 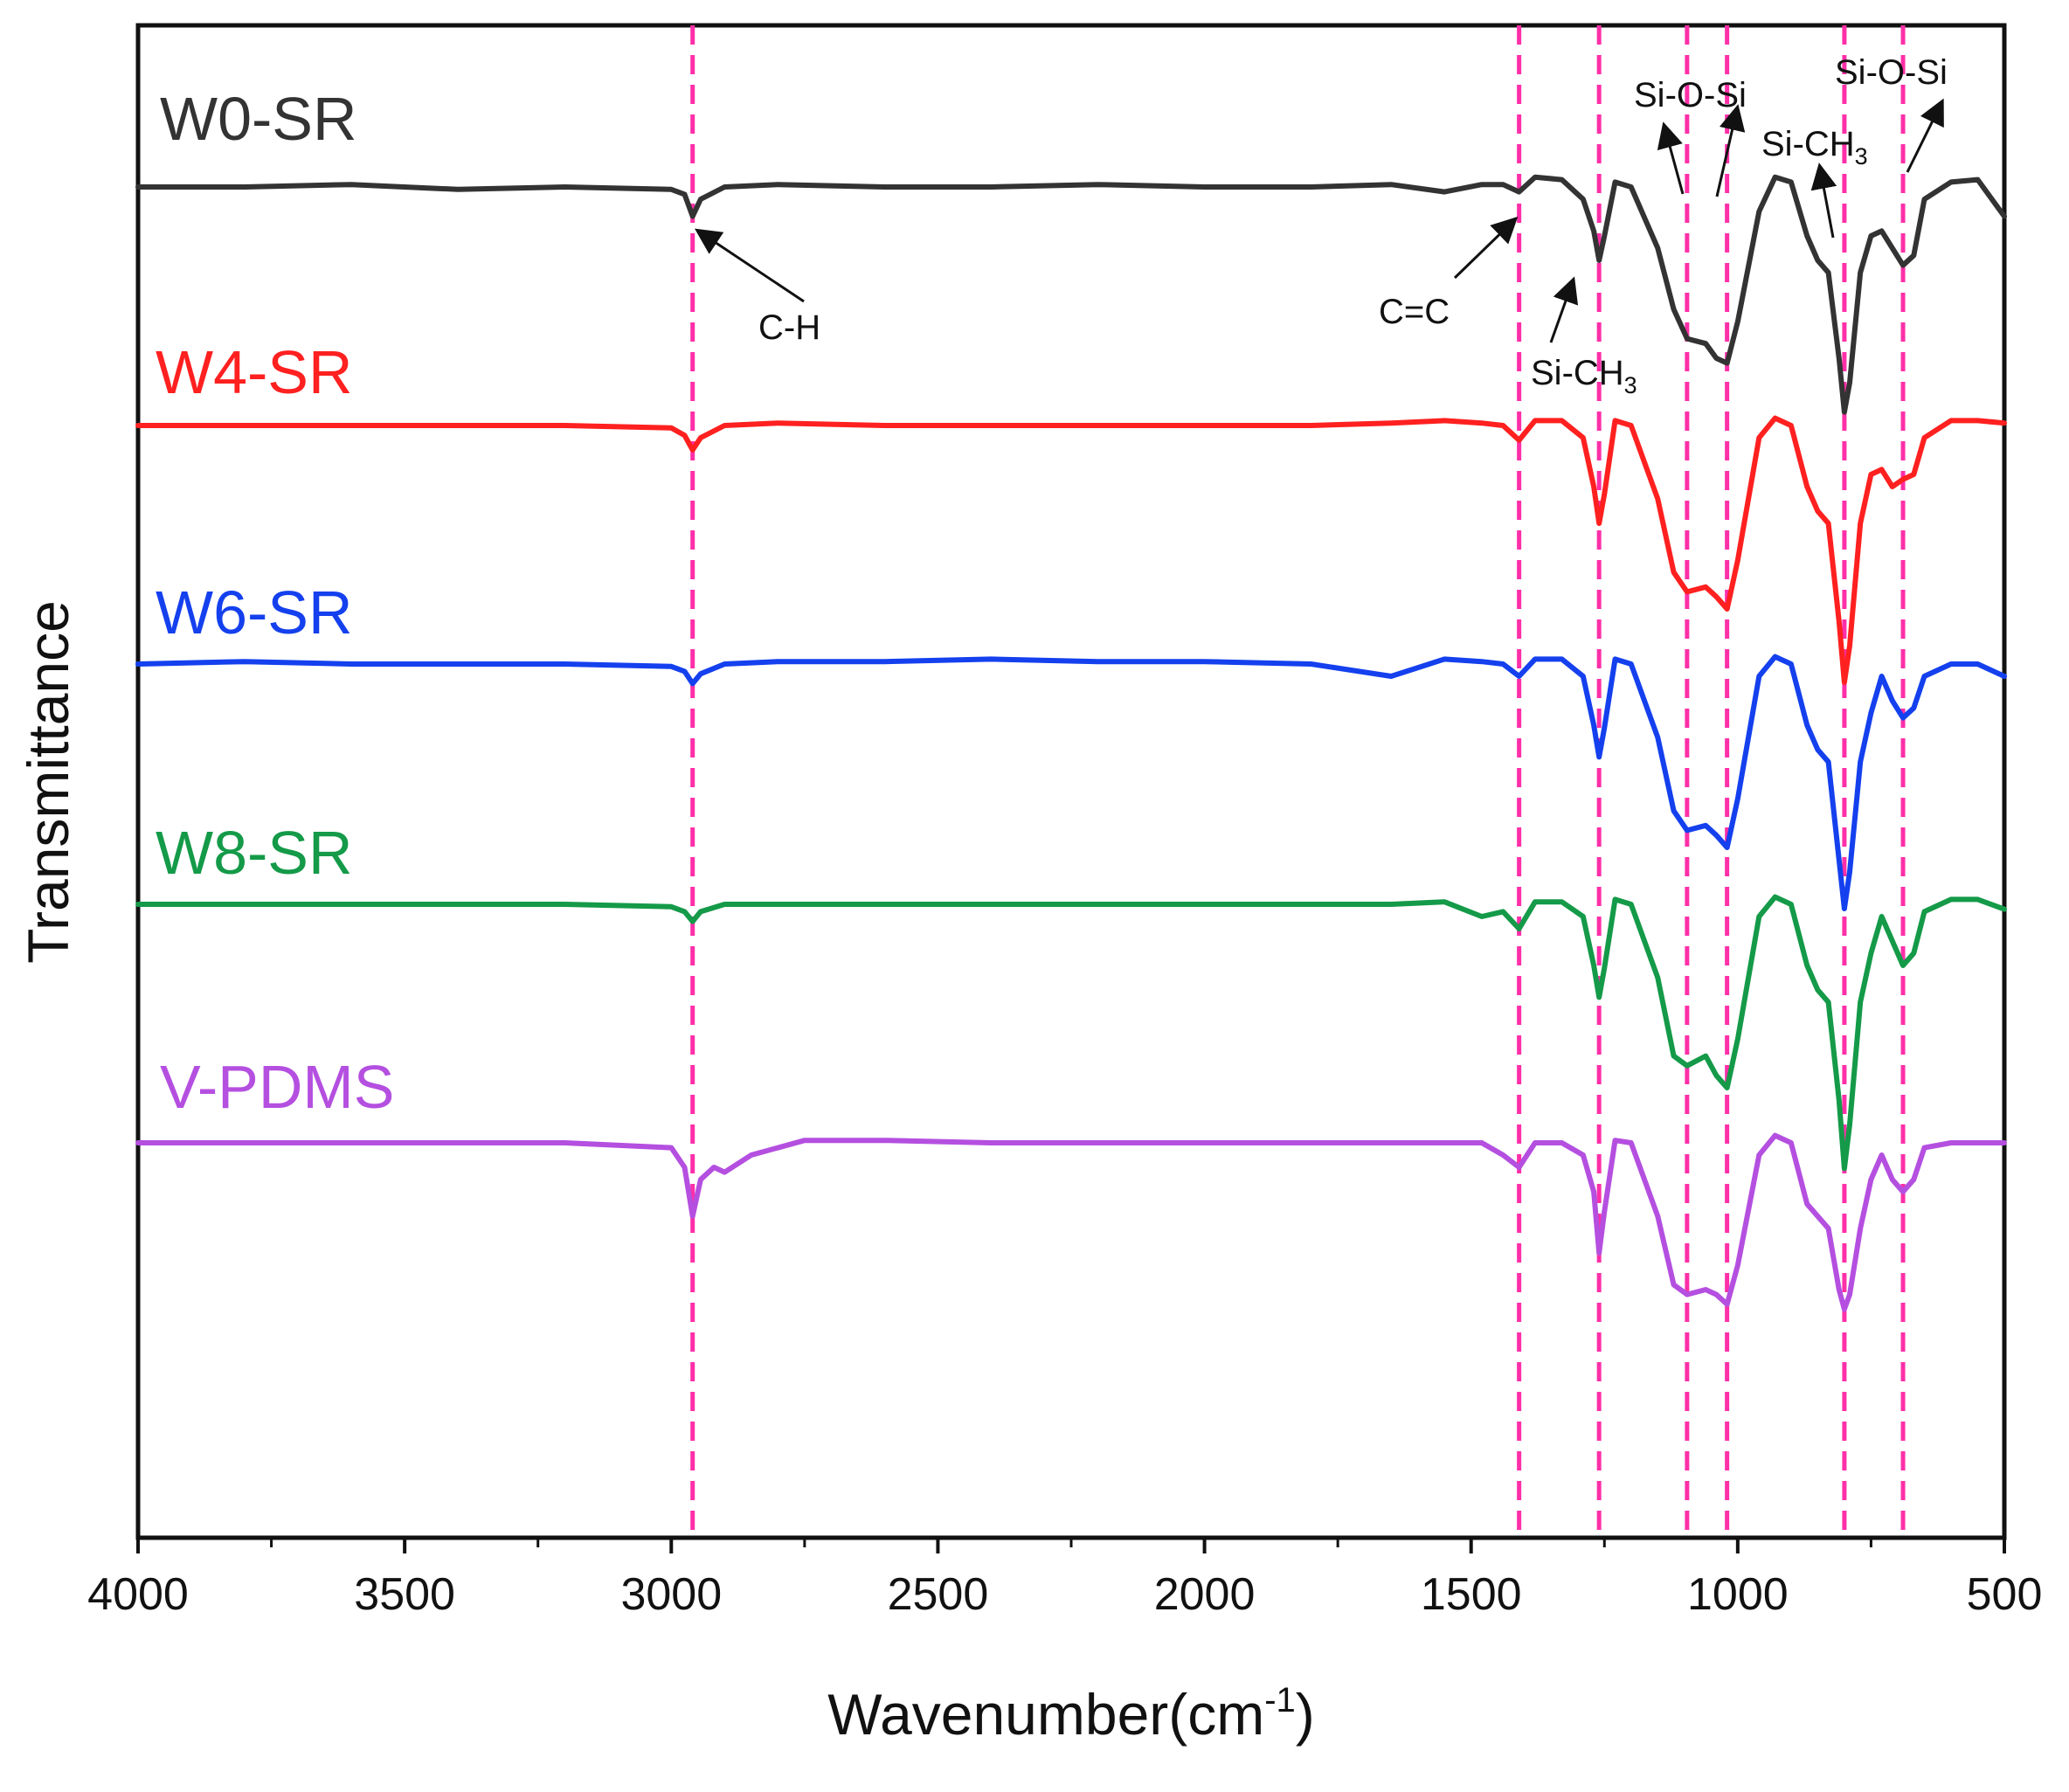 I want to click on series-line-w6-sr, so click(x=1071, y=782).